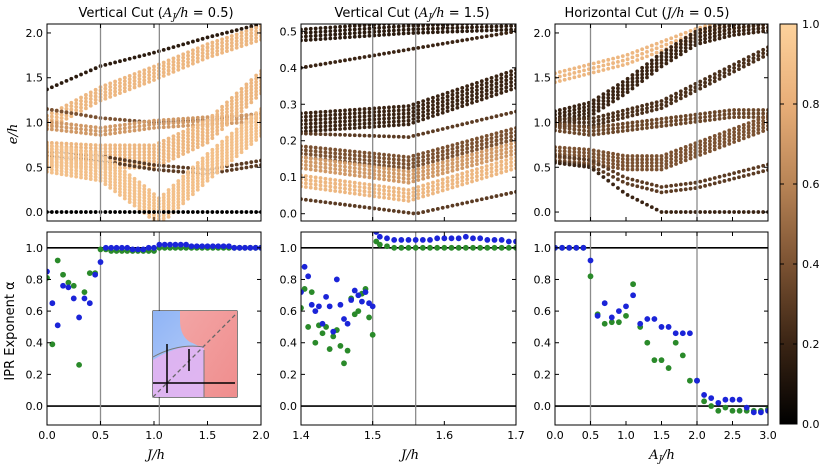  I want to click on y-tick-label: 0.2, so click(35, 374).